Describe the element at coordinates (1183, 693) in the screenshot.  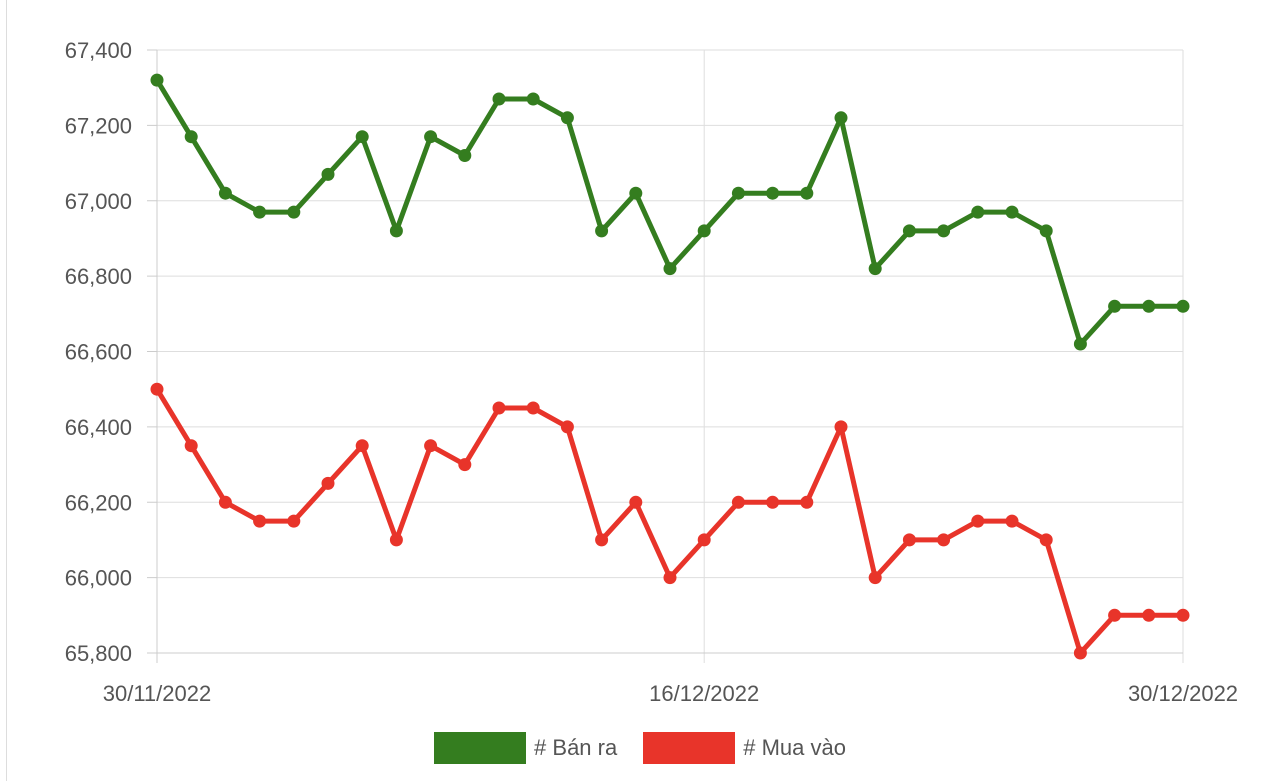
I see `x-tick-label: 30/12/2022` at that location.